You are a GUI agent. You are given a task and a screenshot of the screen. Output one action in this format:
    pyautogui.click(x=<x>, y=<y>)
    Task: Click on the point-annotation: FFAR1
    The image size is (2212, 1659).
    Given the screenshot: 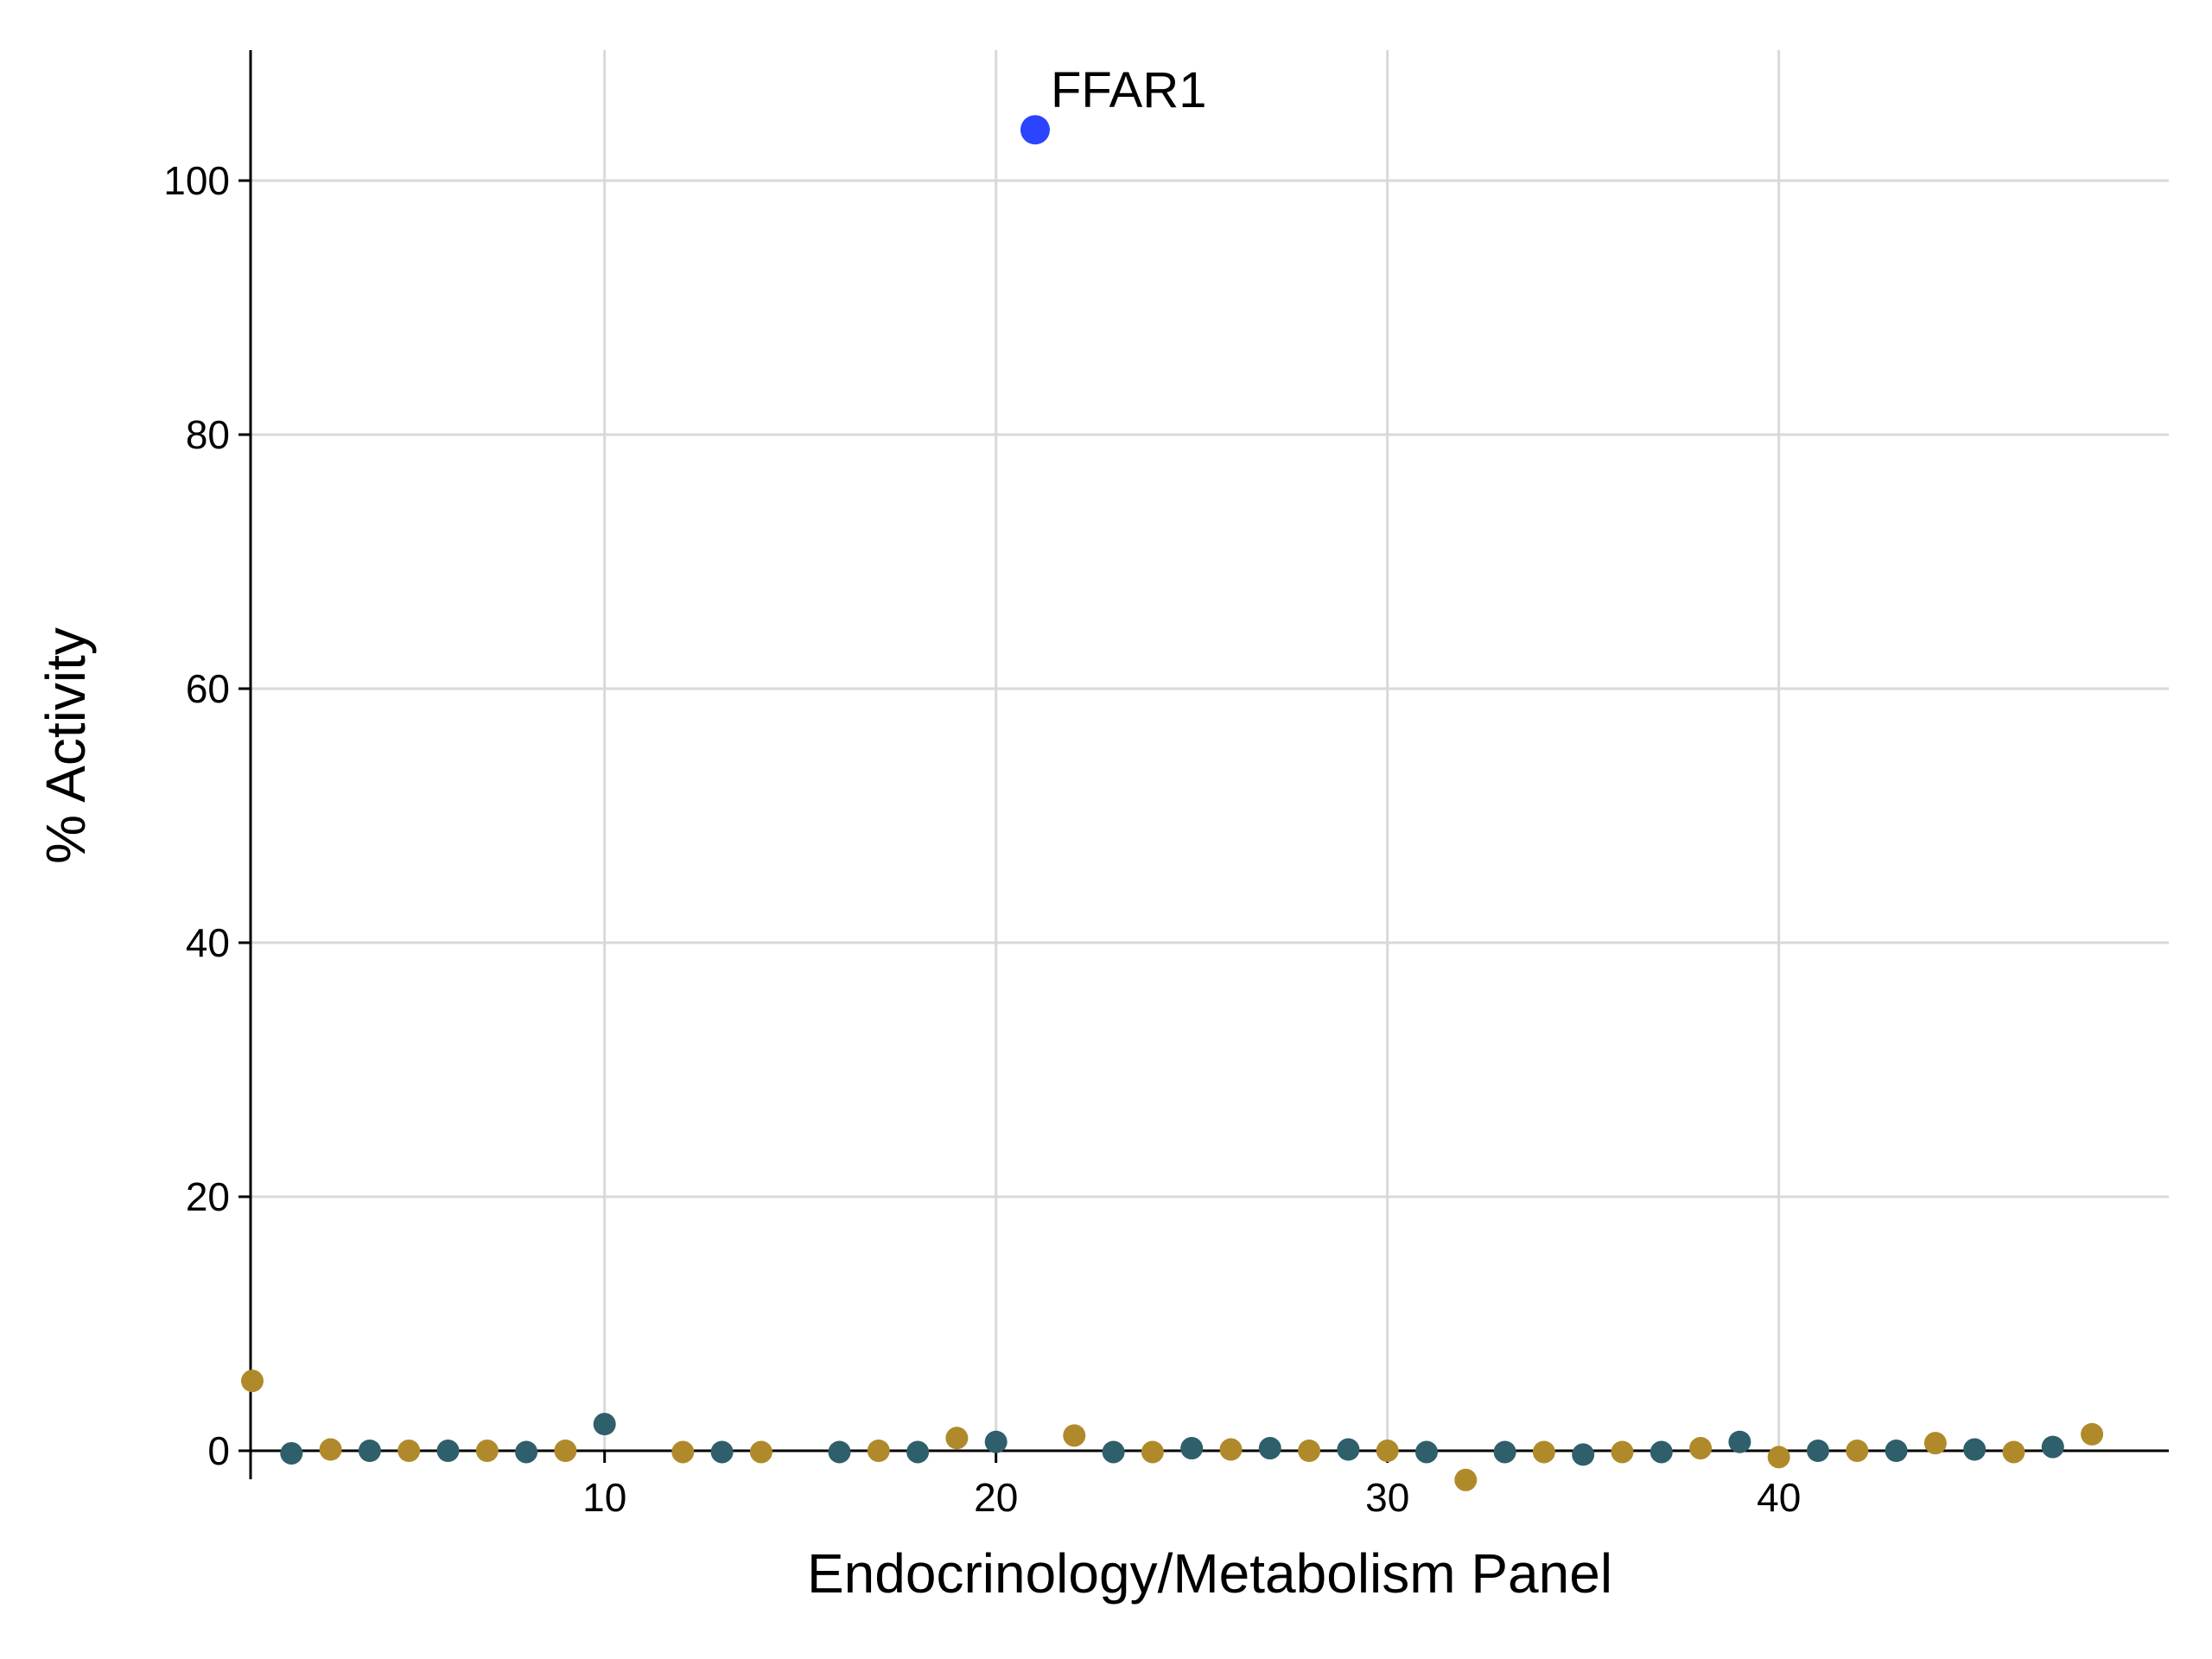 What is the action you would take?
    pyautogui.click(x=1129, y=90)
    